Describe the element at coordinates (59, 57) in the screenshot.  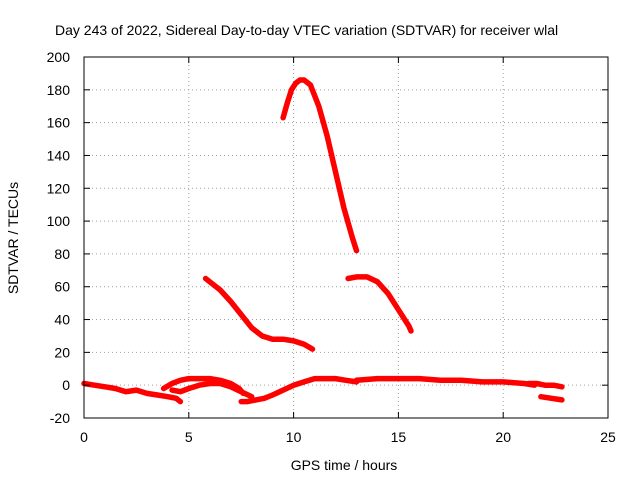
I see `y-tick-label: 200` at that location.